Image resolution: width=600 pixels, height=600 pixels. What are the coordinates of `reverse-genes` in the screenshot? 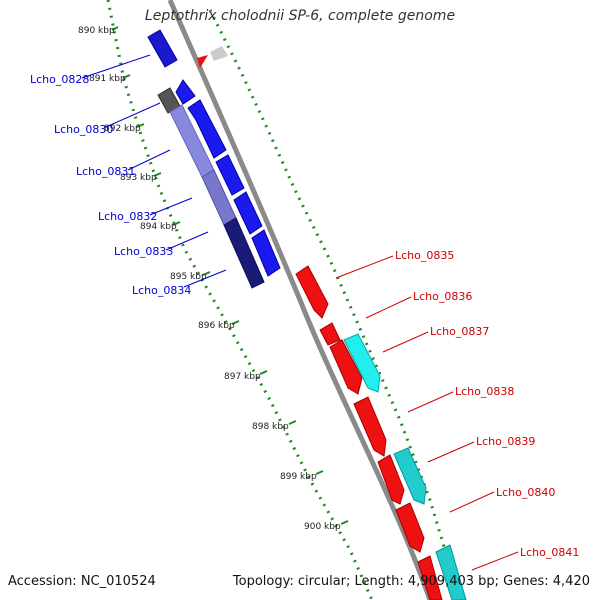 It's located at (214, 159).